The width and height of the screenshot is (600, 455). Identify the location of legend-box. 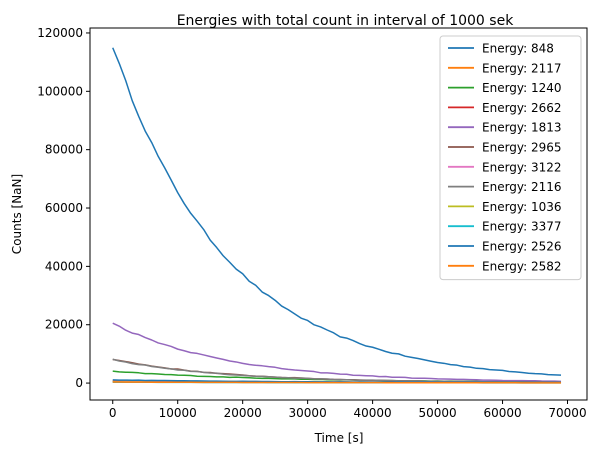
(510, 158).